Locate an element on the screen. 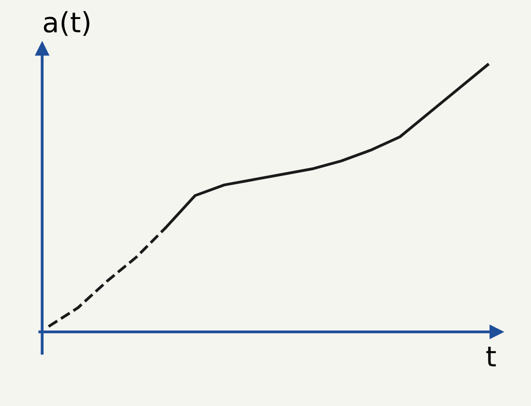 The width and height of the screenshot is (531, 406). y-axis-title: a(t) is located at coordinates (67, 23).